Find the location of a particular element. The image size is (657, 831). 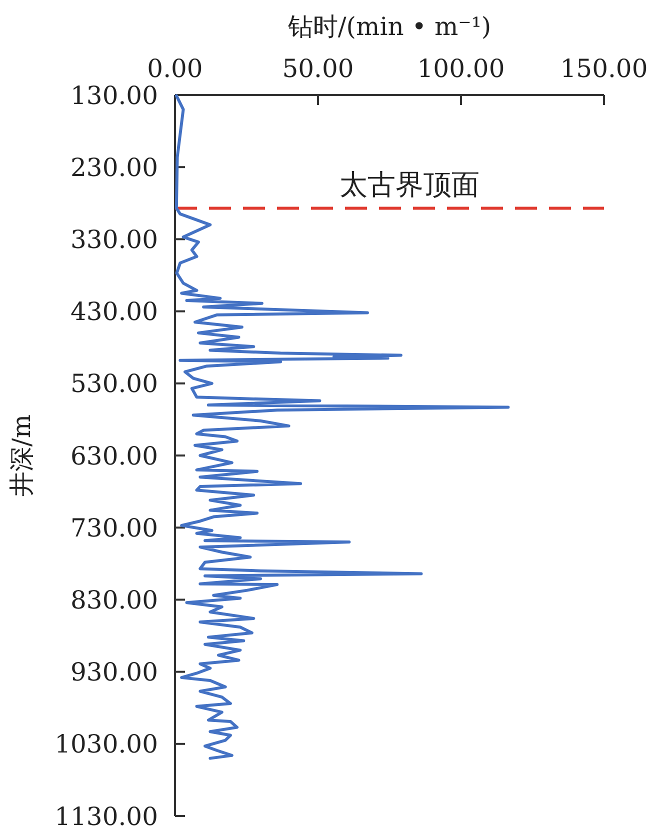

ref-line-label: 太古界顶面 is located at coordinates (410, 185).